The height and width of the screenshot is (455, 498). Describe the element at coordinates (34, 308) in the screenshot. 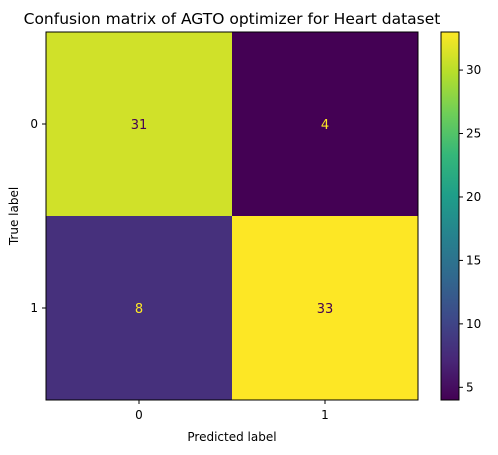

I see `y-tick-label: 1` at that location.